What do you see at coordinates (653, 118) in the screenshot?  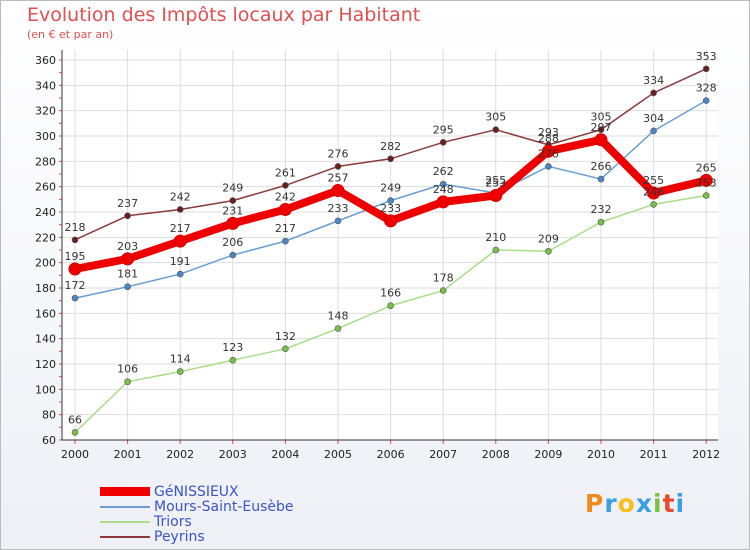 I see `data-label: 304` at bounding box center [653, 118].